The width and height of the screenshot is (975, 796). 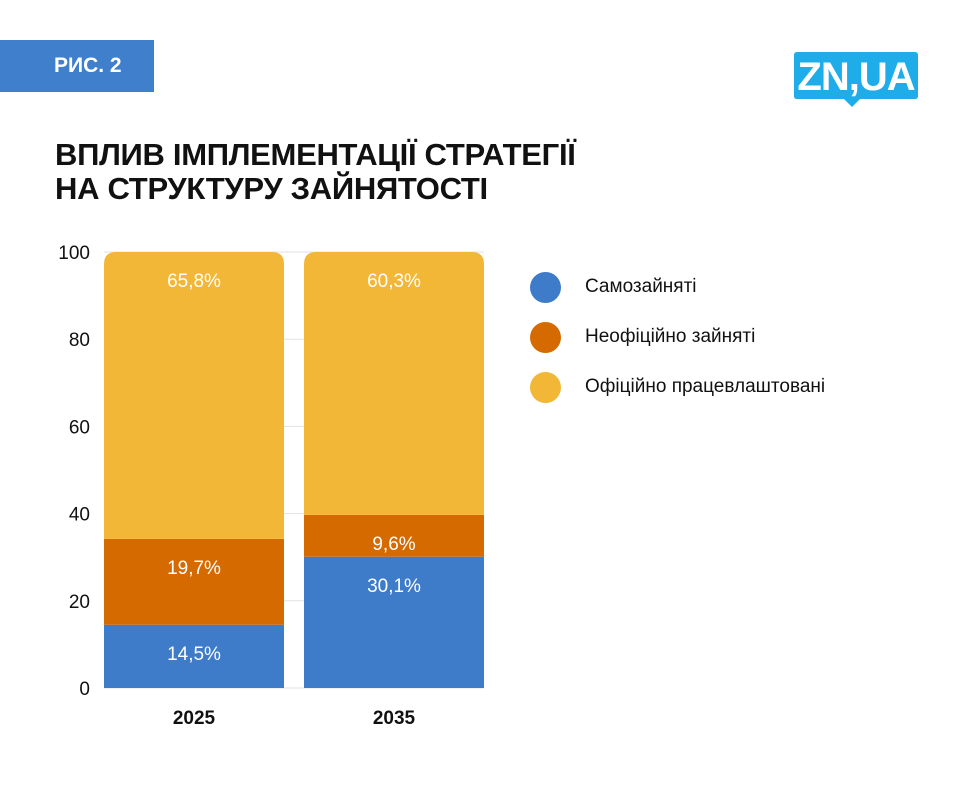 What do you see at coordinates (394, 718) in the screenshot?
I see `x-tick-label: 2035` at bounding box center [394, 718].